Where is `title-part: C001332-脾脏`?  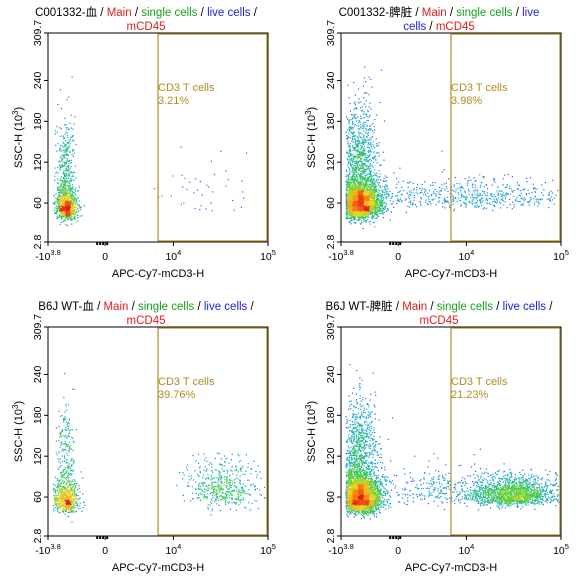
title-part: C001332-脾脏 is located at coordinates (375, 13).